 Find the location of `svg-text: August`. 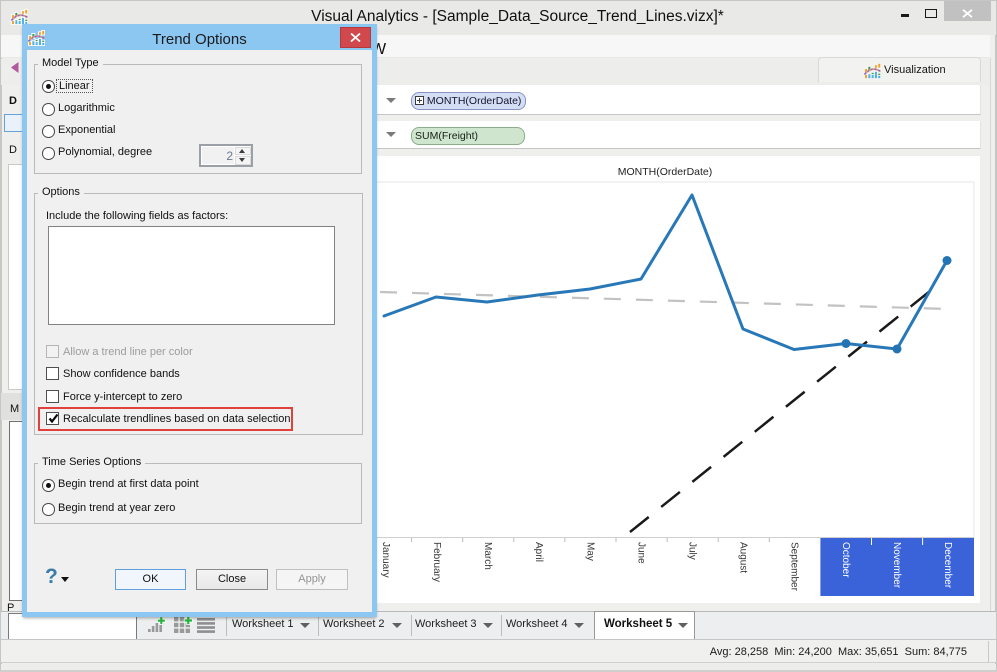

svg-text: August is located at coordinates (743, 557).